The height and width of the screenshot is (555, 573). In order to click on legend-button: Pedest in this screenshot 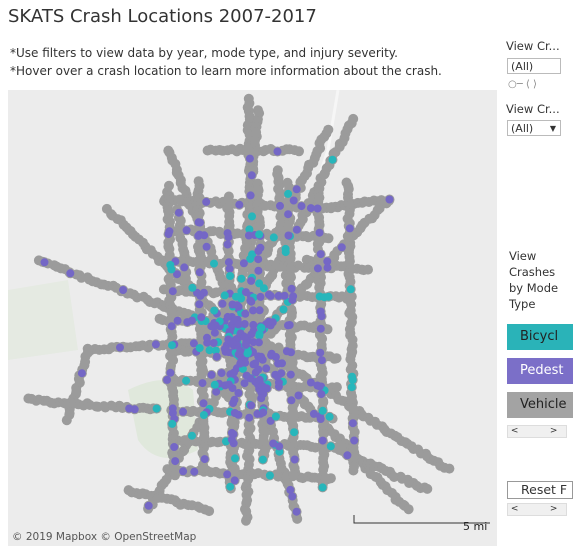, I will do `click(540, 371)`.